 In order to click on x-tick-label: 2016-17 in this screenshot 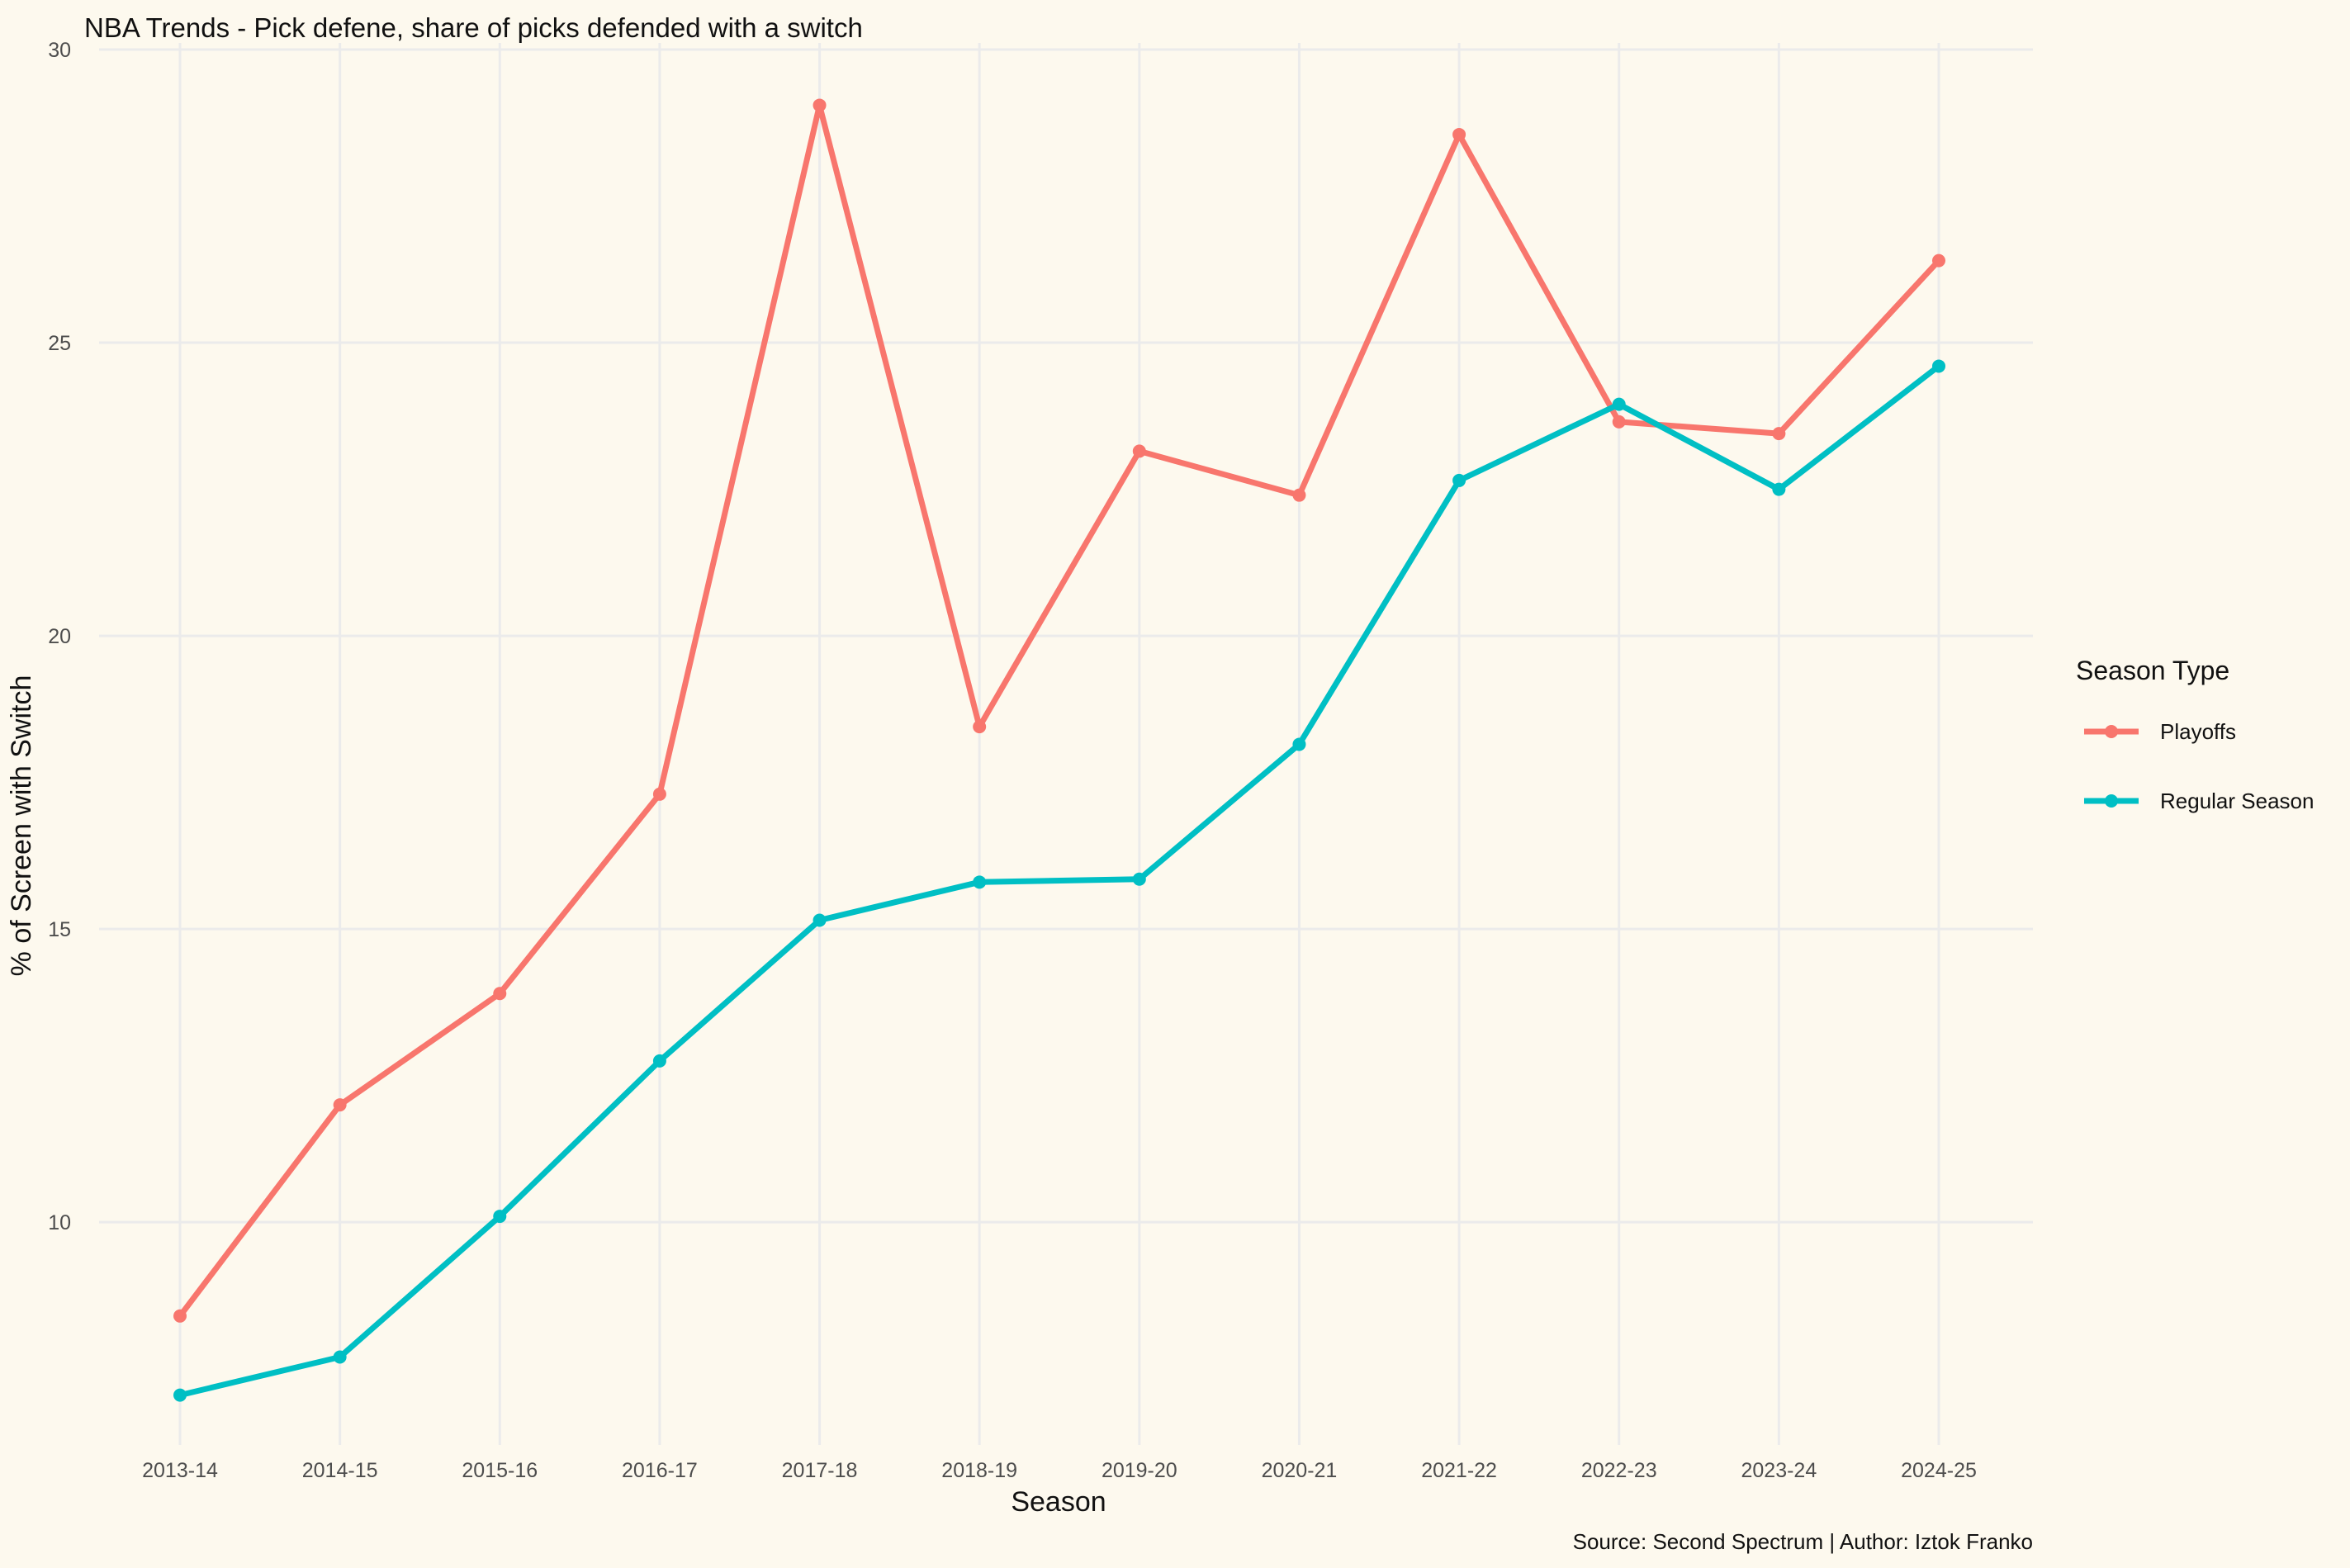, I will do `click(660, 1470)`.